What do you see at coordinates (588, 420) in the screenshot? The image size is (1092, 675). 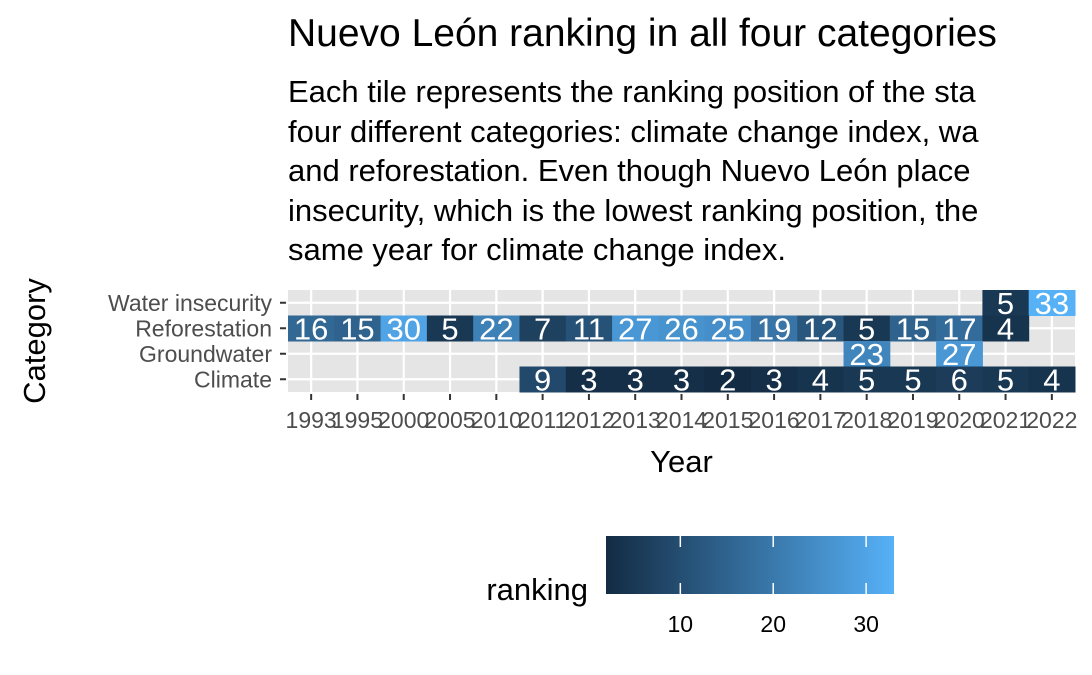 I see `x-tick-label: 2012` at bounding box center [588, 420].